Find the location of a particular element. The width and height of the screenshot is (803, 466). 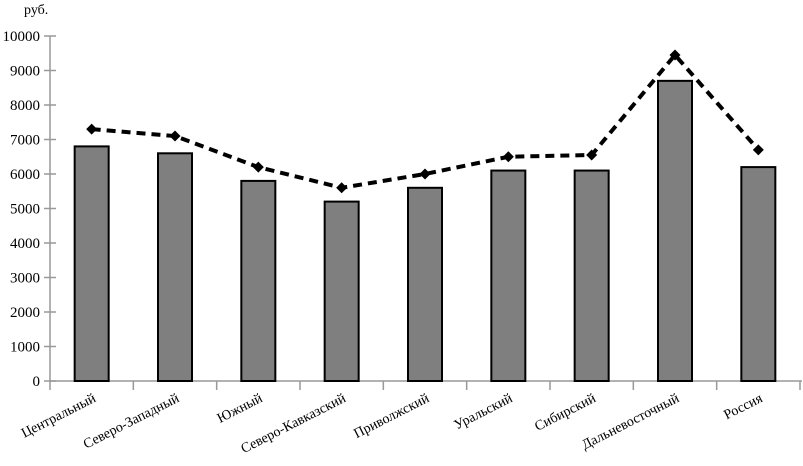

y-tick-label: 8000 is located at coordinates (25, 106).